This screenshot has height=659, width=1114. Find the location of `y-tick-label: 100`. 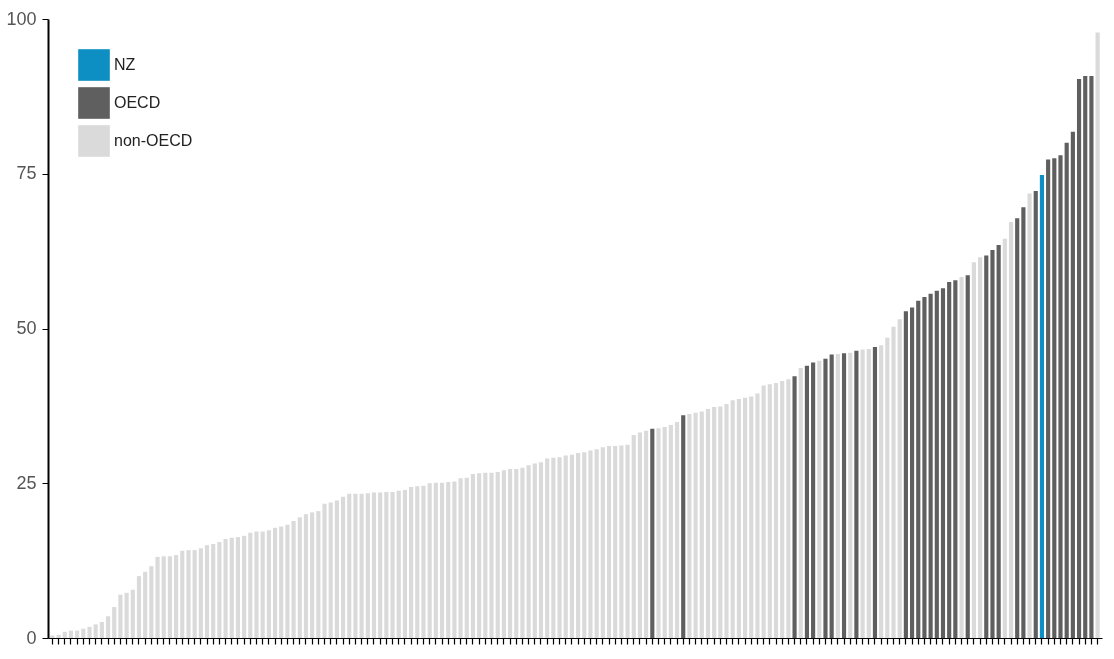

y-tick-label: 100 is located at coordinates (21, 18).